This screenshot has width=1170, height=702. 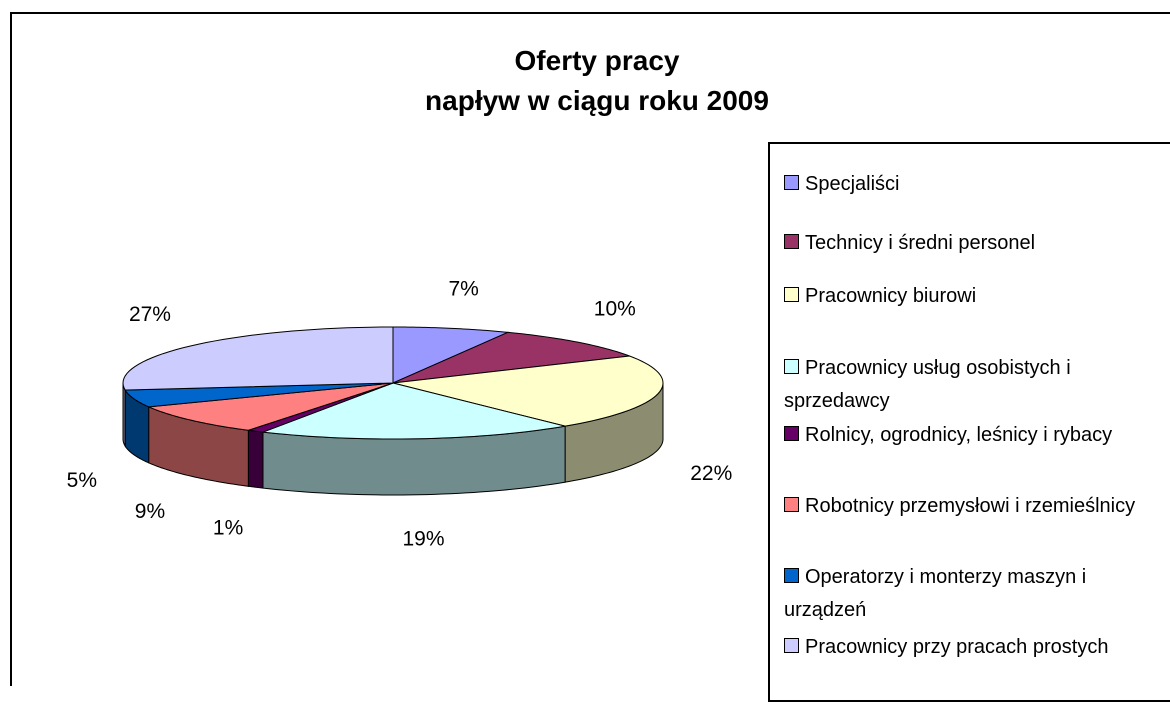 I want to click on legend-item: Pracownicy przy pracach prostych, so click(x=964, y=647).